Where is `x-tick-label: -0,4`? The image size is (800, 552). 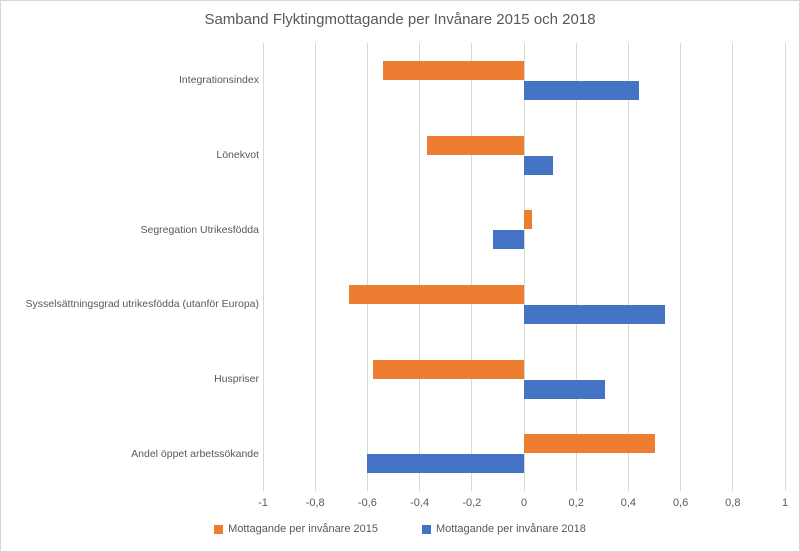 x-tick-label: -0,4 is located at coordinates (420, 503).